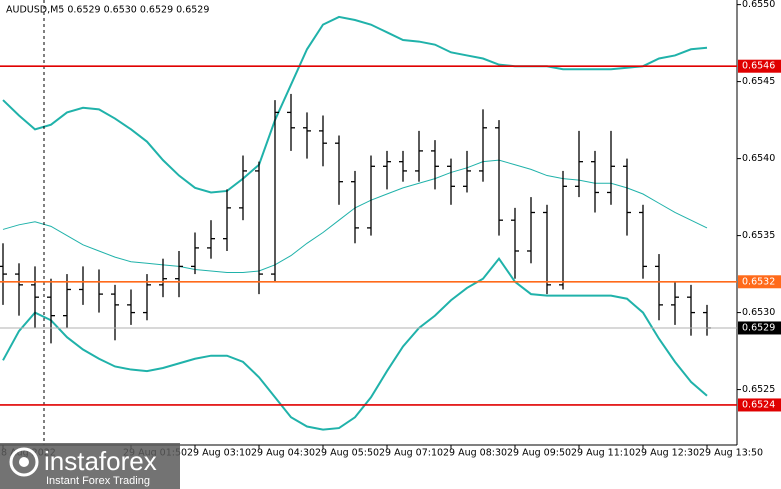  Describe the element at coordinates (411, 453) in the screenshot. I see `x-tick-label: 29 Aug 07:10` at that location.